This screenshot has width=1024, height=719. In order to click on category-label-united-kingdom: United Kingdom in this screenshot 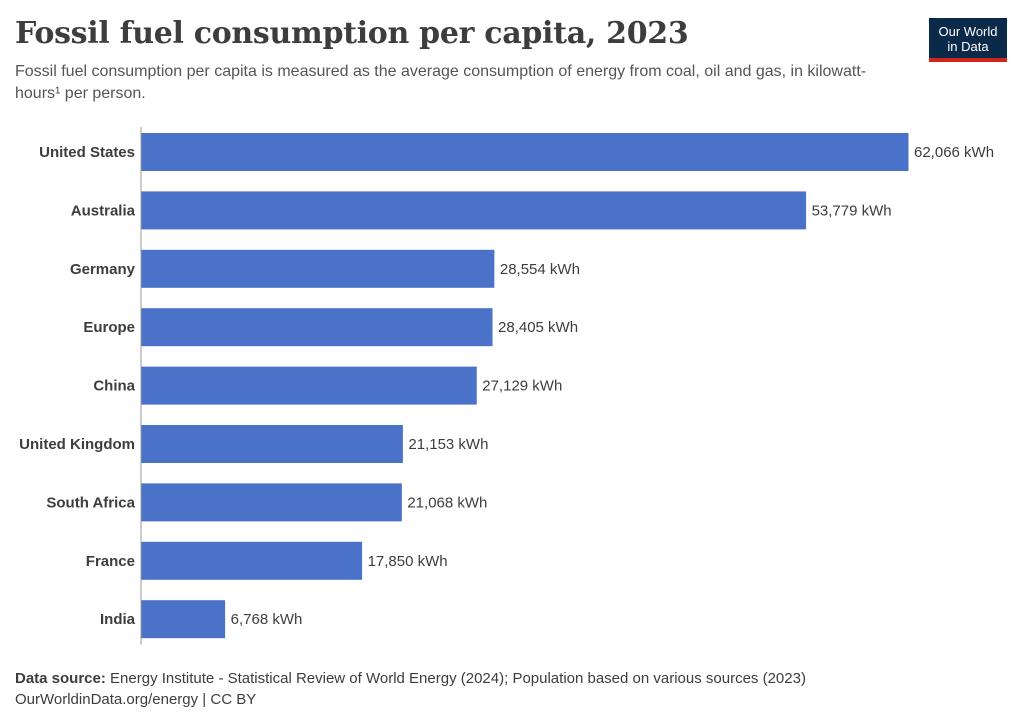, I will do `click(77, 444)`.